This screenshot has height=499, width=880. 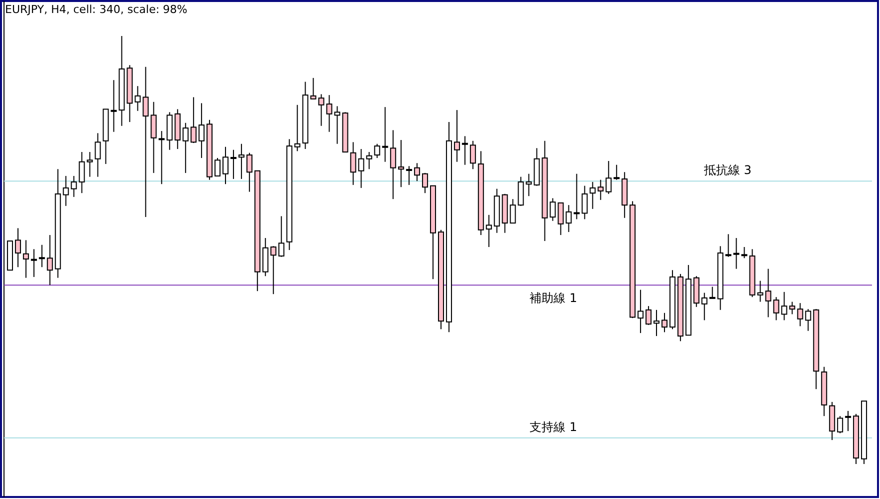 I want to click on ref-line-label: 支持線 1, so click(x=554, y=427).